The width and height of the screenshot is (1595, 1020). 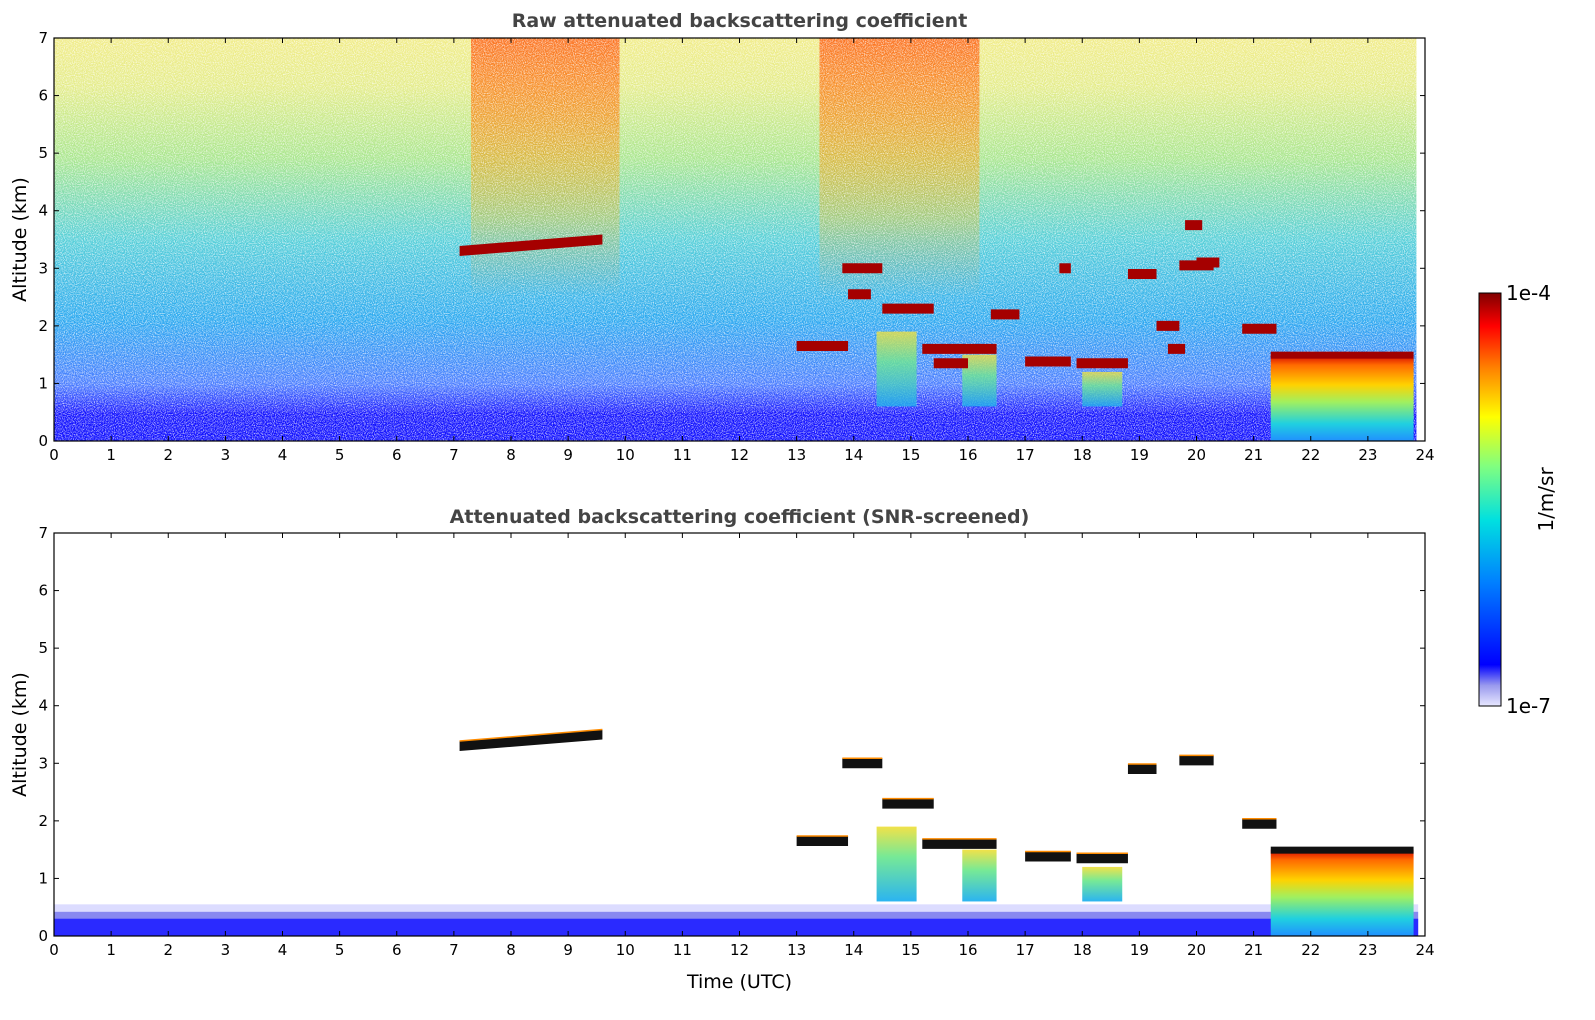 What do you see at coordinates (1528, 706) in the screenshot?
I see `colorbar-min-label: 1e-7` at bounding box center [1528, 706].